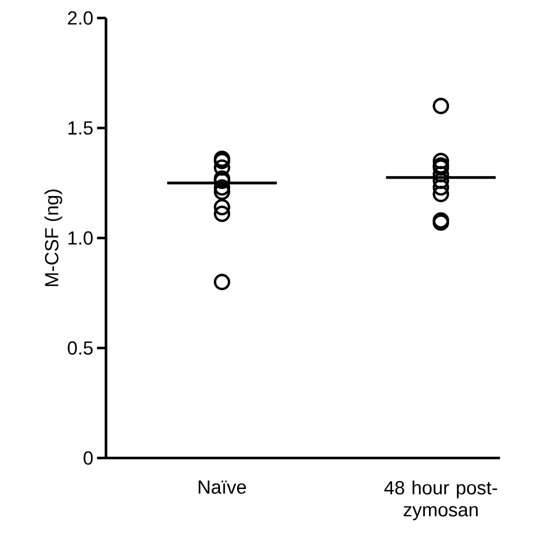 The width and height of the screenshot is (542, 553). I want to click on y-tick-label: 0, so click(88, 458).